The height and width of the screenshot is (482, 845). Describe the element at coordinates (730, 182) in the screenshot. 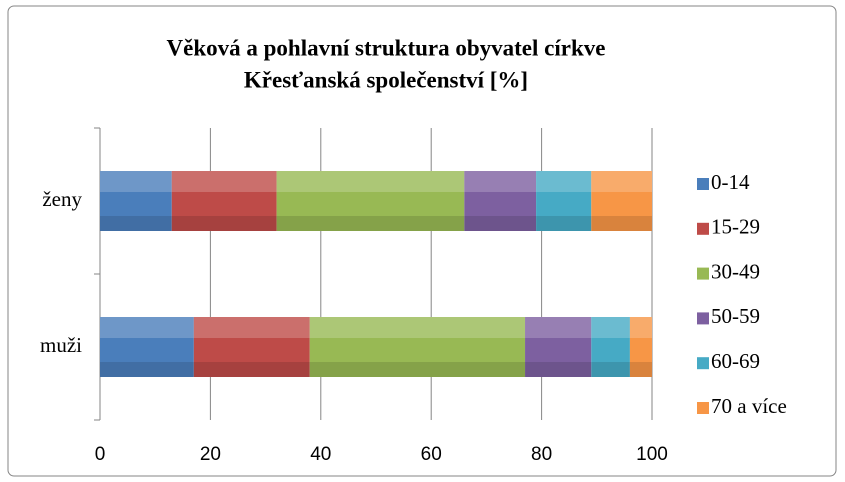

I see `legend-label: 0-14` at that location.